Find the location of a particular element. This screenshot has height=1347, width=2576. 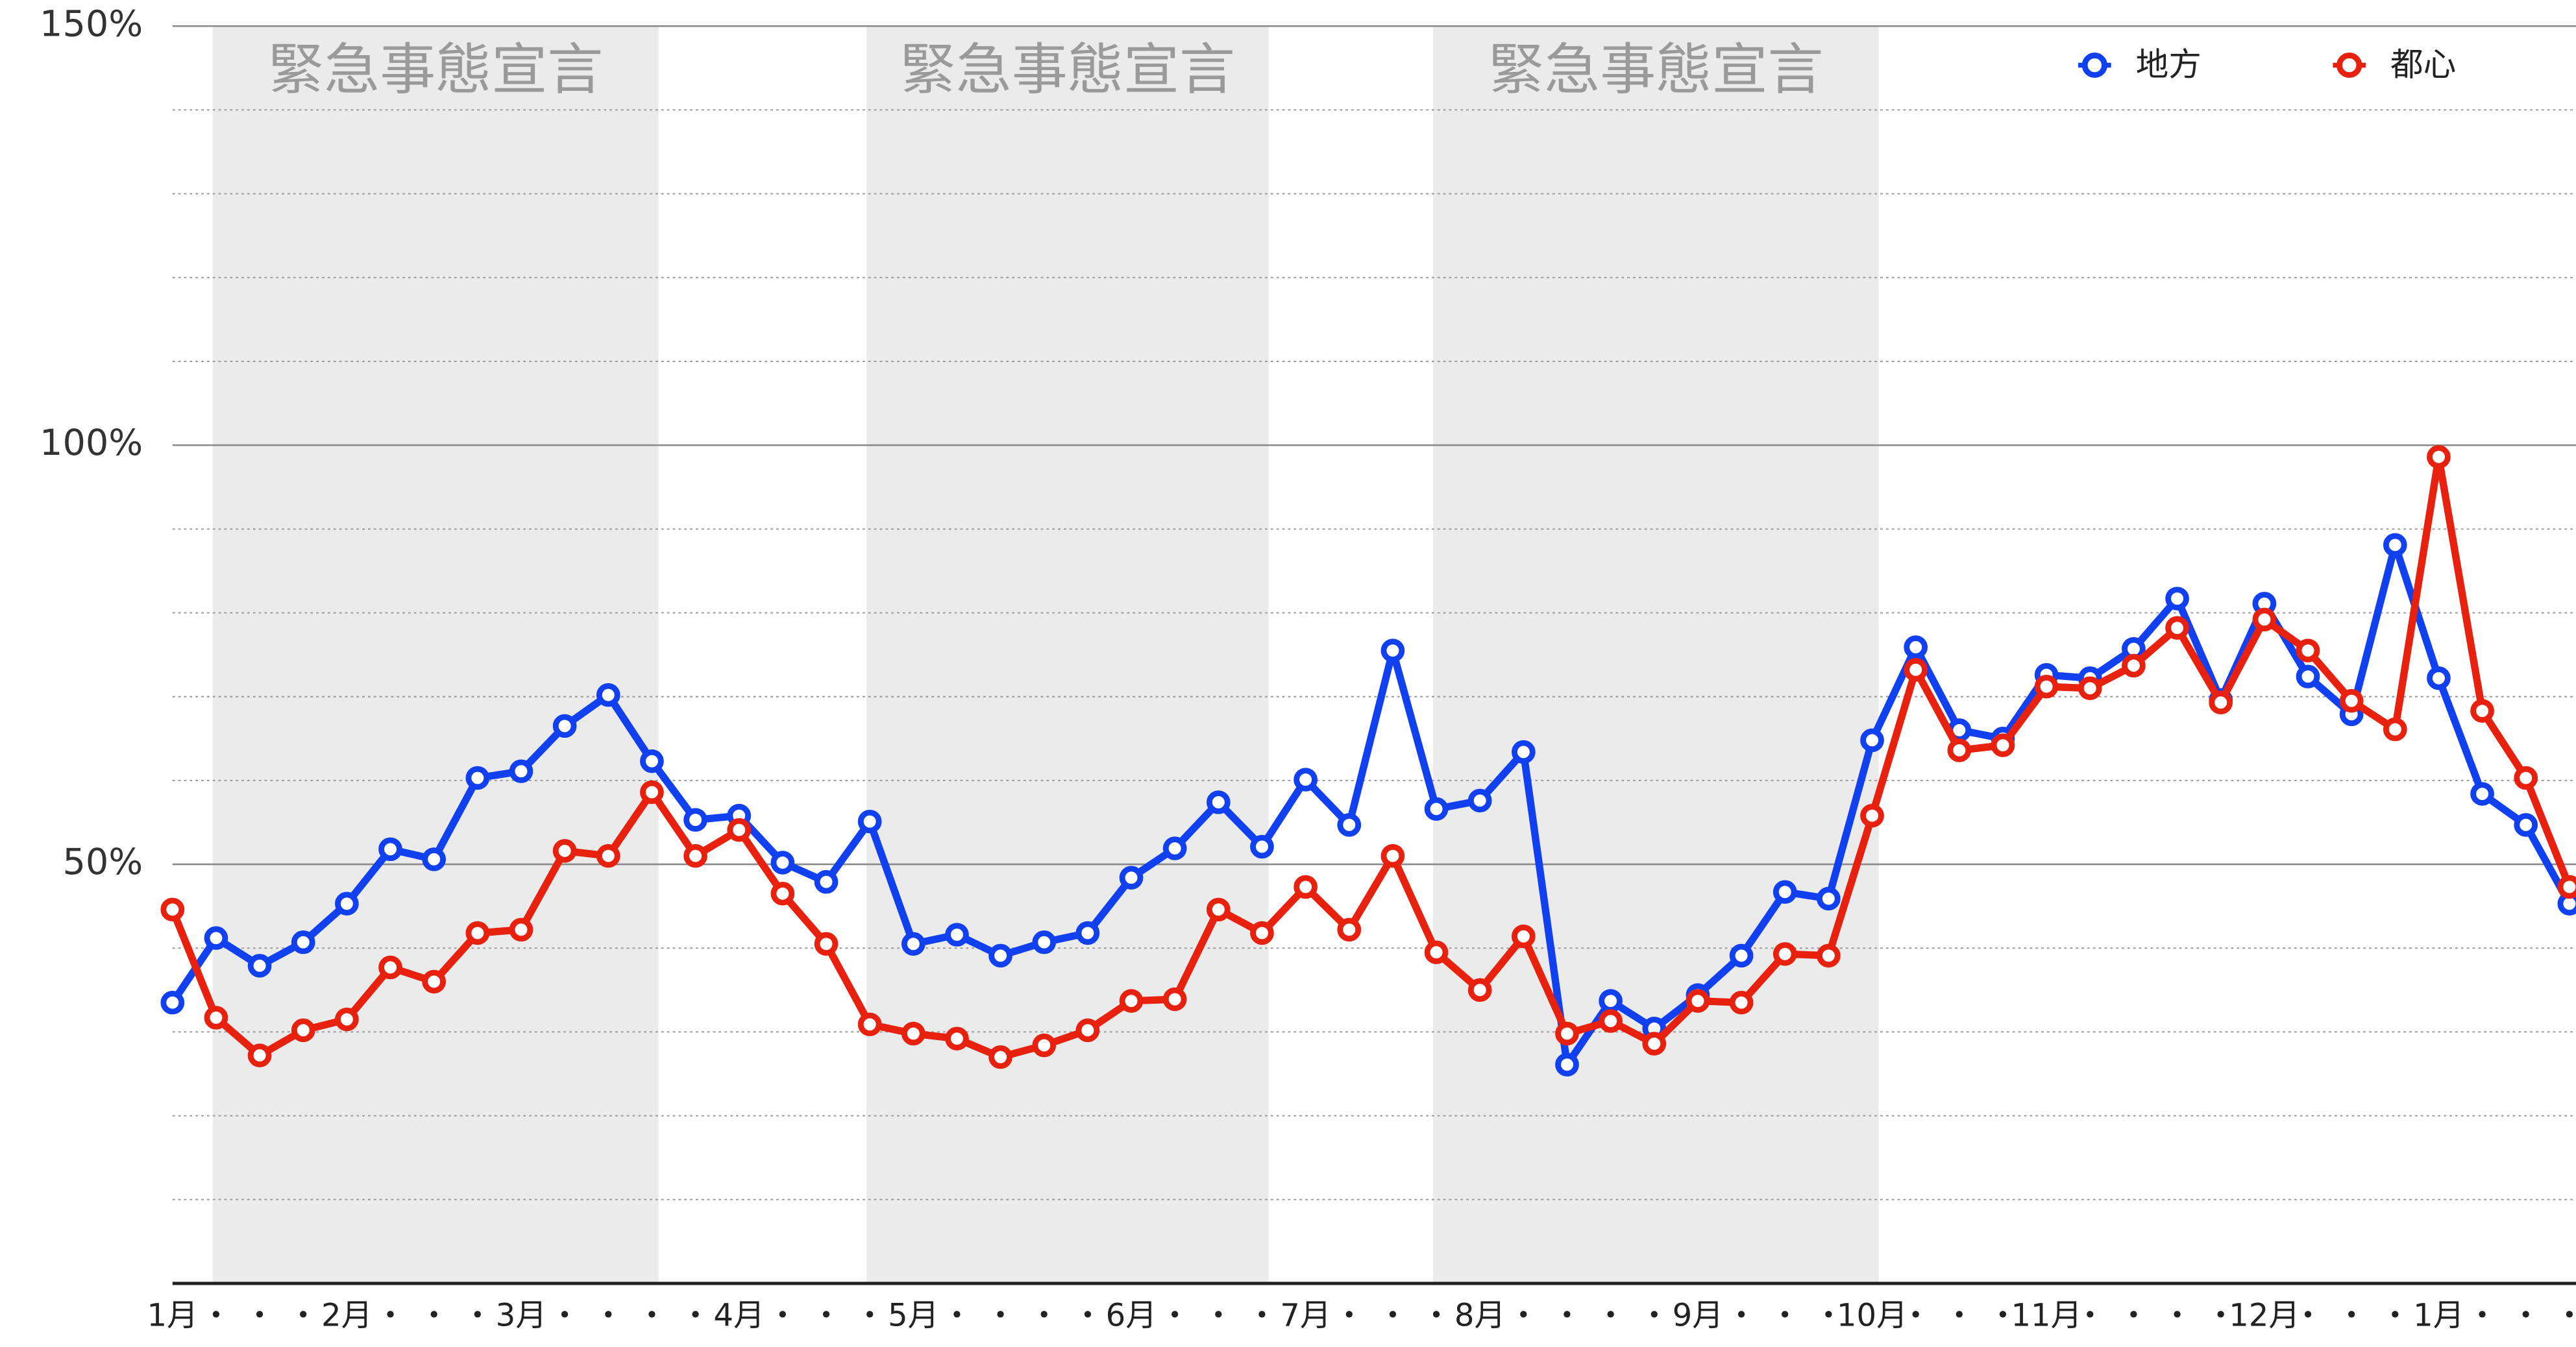

x-tick-label: 6月 is located at coordinates (1131, 1316).